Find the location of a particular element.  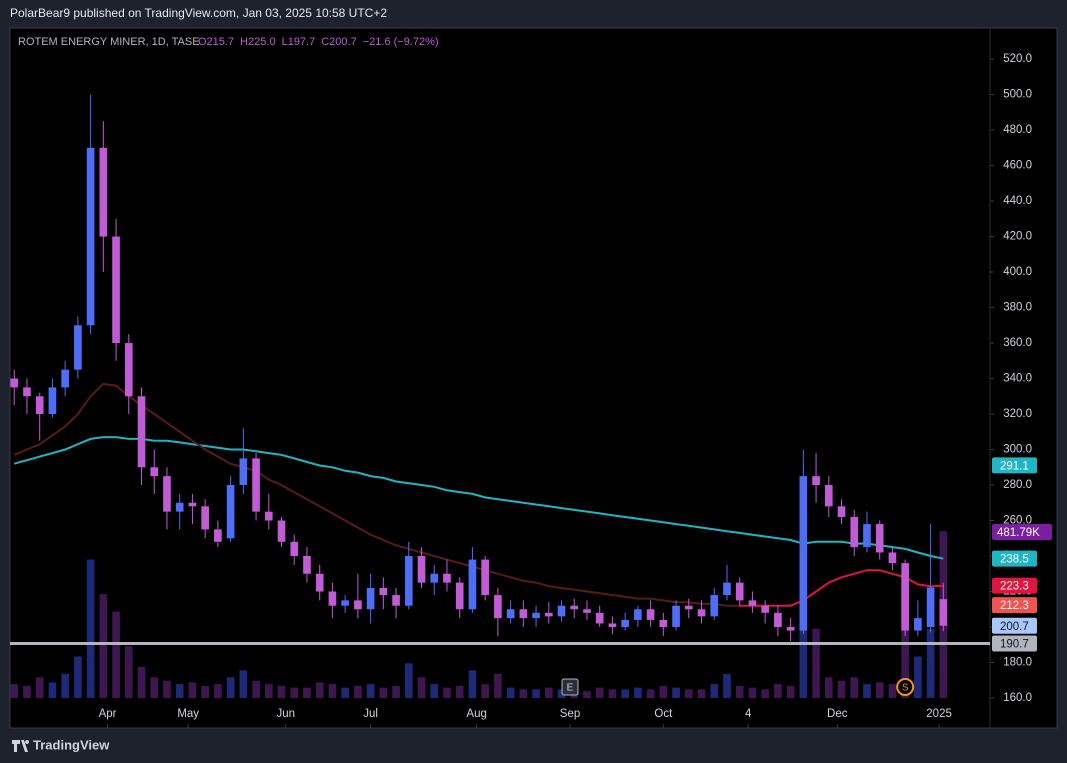

moving-average is located at coordinates (478, 498).